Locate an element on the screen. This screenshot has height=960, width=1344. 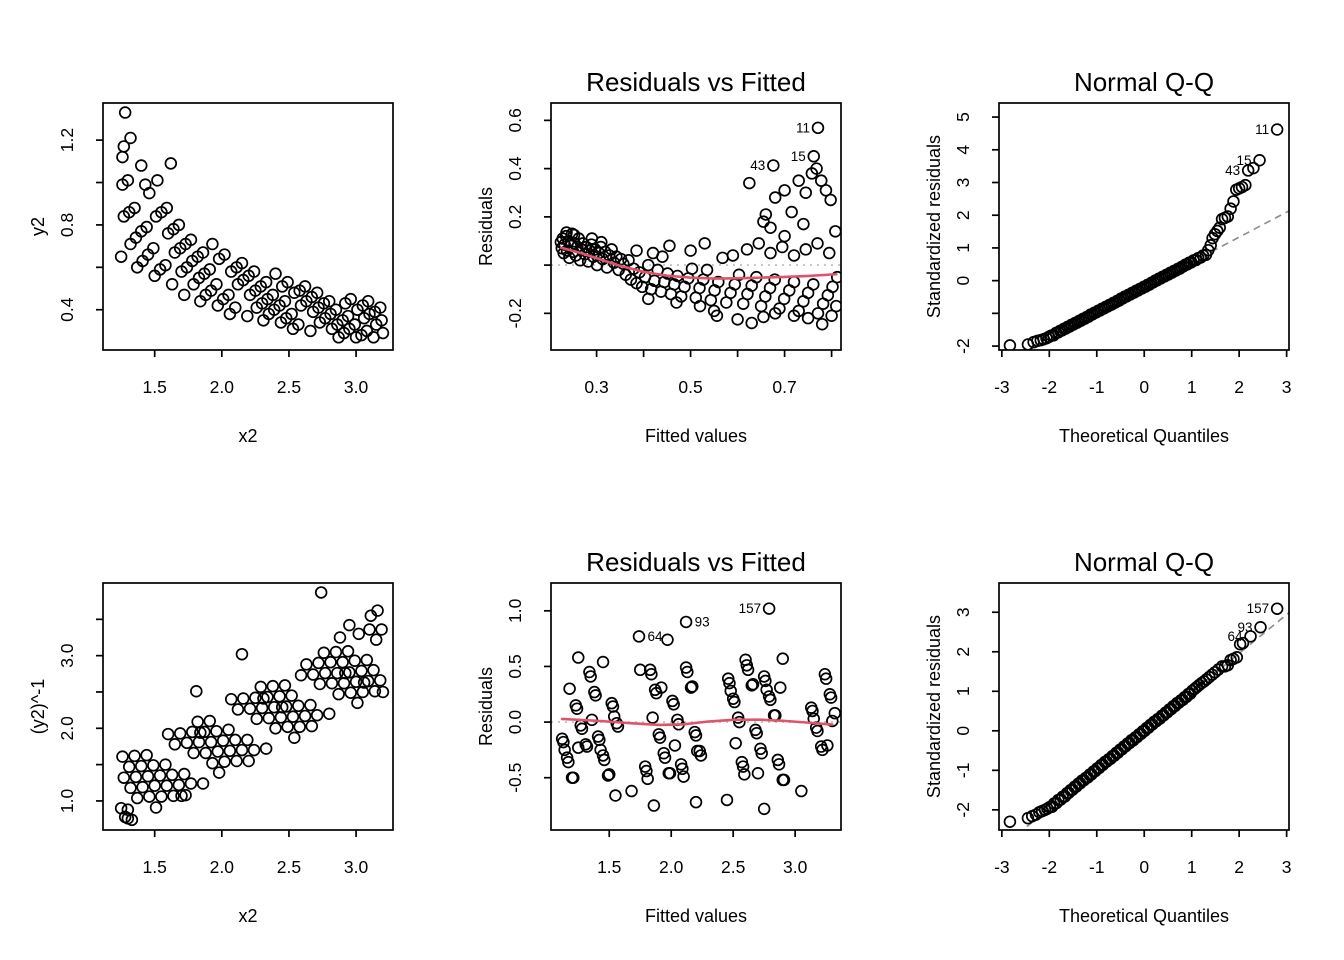
svg-text: y2 is located at coordinates (38, 226).